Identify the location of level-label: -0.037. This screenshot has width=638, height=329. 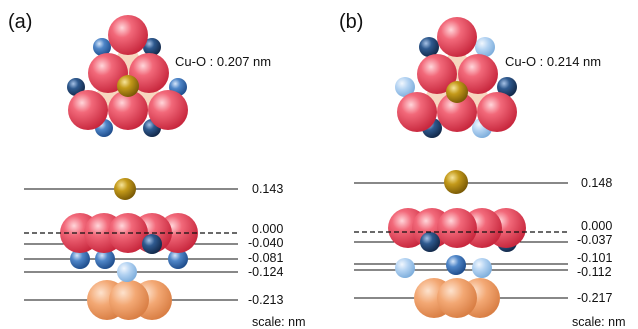
(594, 240).